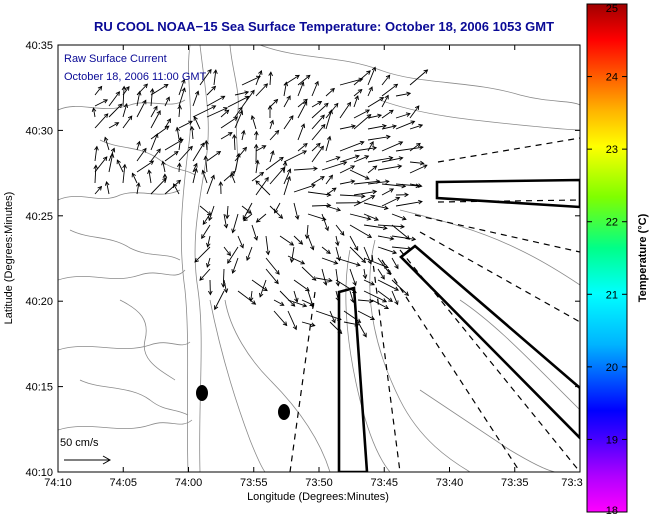 This screenshot has height=518, width=651. Describe the element at coordinates (39, 388) in the screenshot. I see `y-tick-label: 40:15` at that location.